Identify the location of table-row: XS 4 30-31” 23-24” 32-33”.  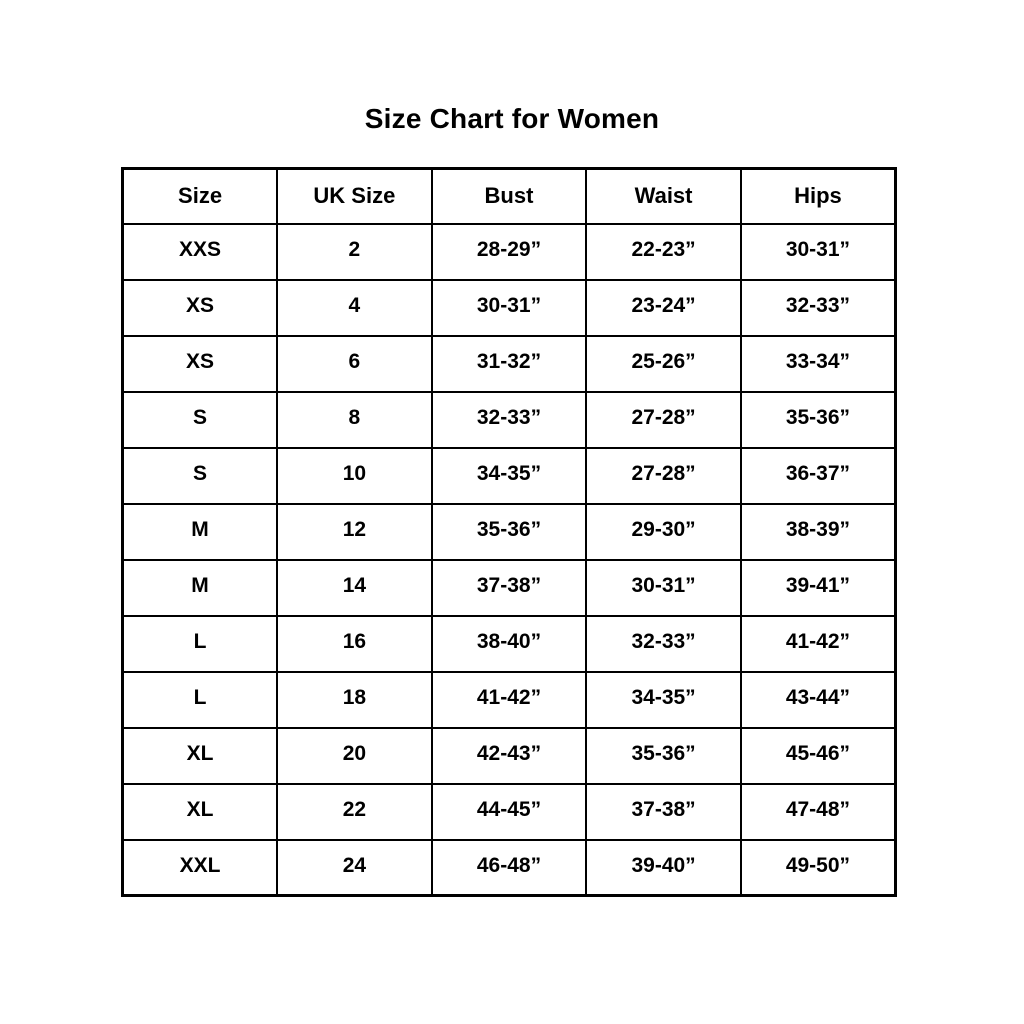
(509, 307).